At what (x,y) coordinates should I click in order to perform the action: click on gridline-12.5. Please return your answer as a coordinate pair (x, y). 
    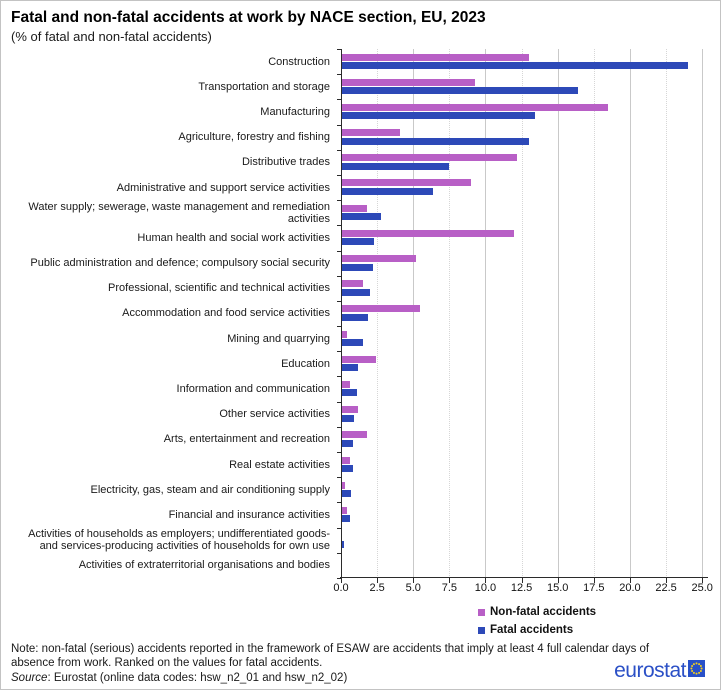
    Looking at the image, I should click on (522, 313).